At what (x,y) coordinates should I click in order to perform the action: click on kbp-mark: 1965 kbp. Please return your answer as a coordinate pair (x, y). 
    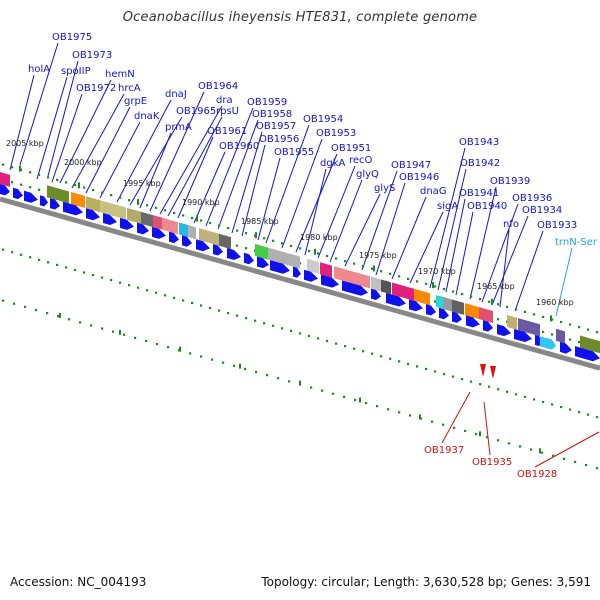
    Looking at the image, I should click on (496, 286).